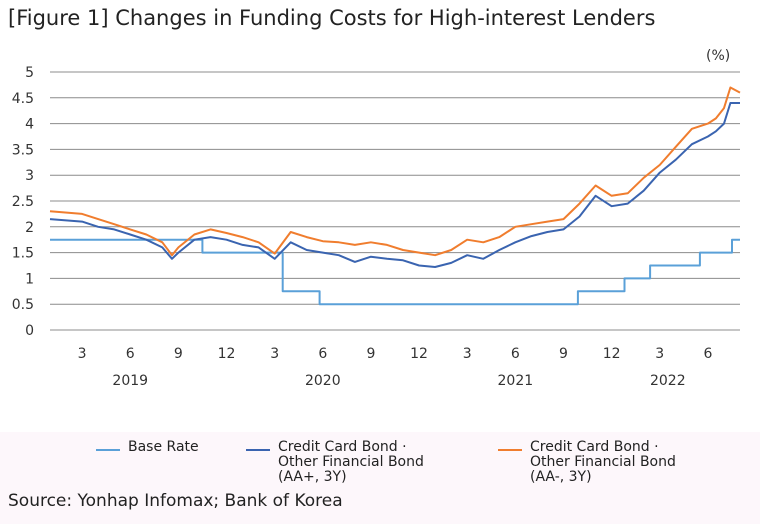  What do you see at coordinates (23, 305) in the screenshot?
I see `y-tick-label: 0.5` at bounding box center [23, 305].